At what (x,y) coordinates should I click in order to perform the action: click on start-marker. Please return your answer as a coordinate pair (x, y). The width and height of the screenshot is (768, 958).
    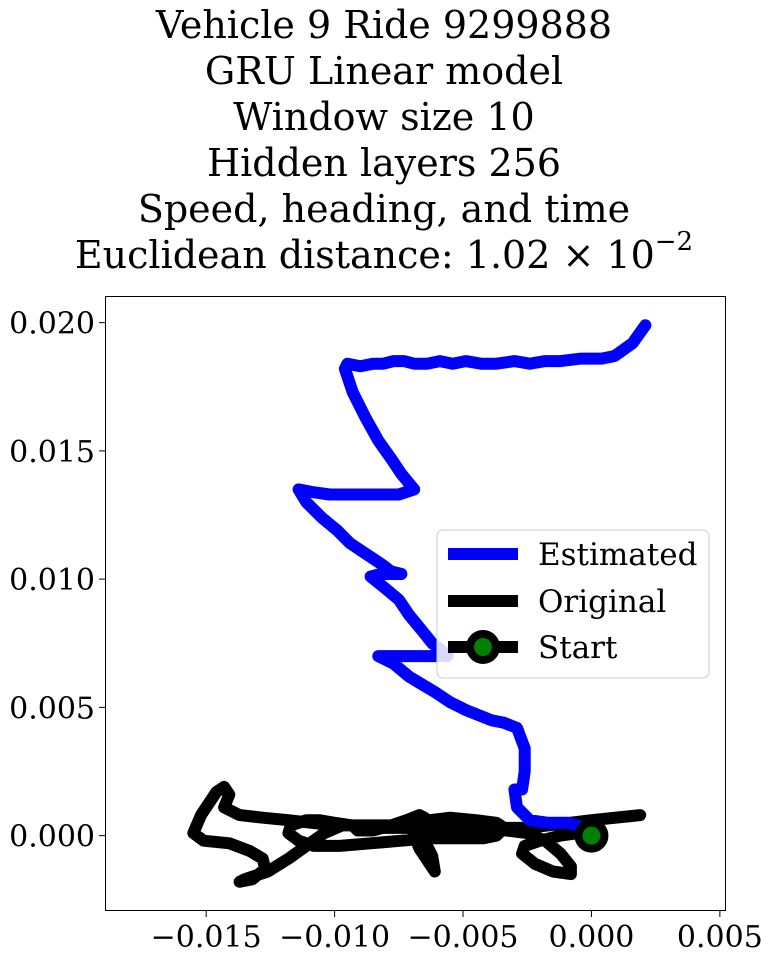
    Looking at the image, I should click on (591, 835).